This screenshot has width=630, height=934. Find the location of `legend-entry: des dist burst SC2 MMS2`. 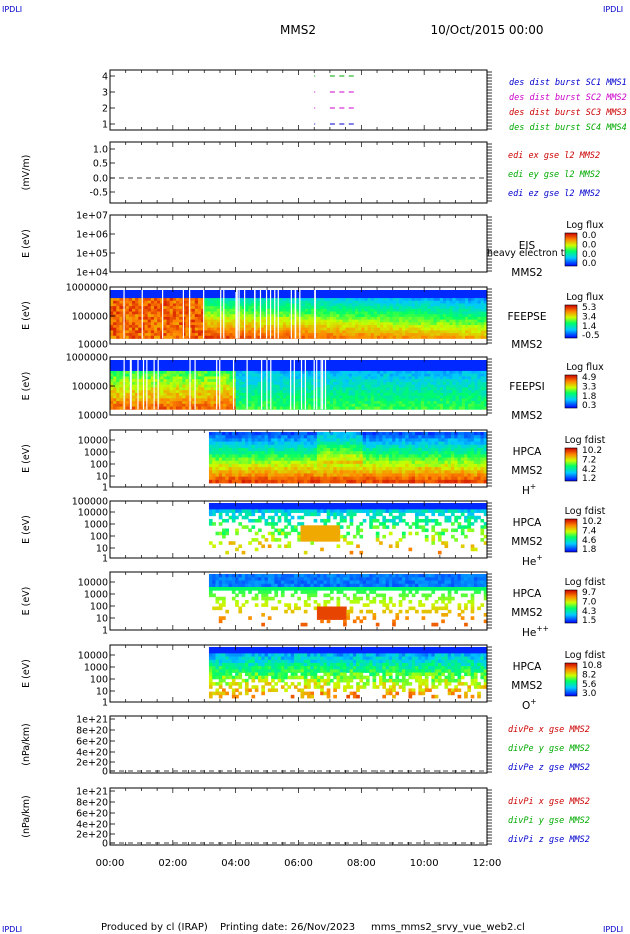

legend-entry: des dist burst SC2 MMS2 is located at coordinates (568, 98).